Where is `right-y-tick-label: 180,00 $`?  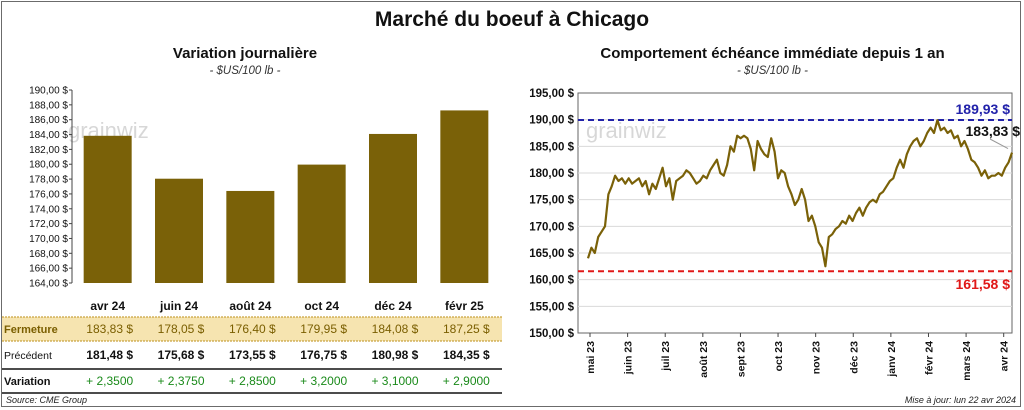
right-y-tick-label: 180,00 $ is located at coordinates (551, 174).